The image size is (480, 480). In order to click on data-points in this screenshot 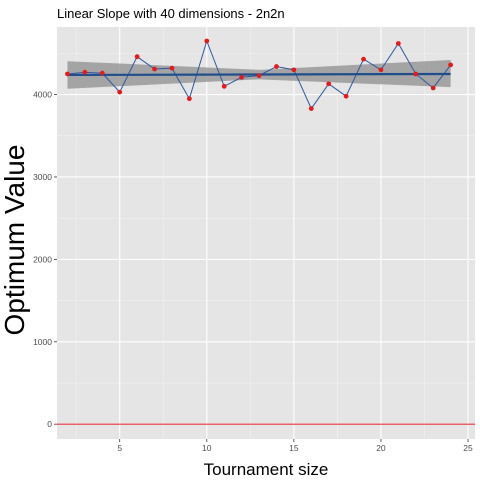, I will do `click(259, 74)`.